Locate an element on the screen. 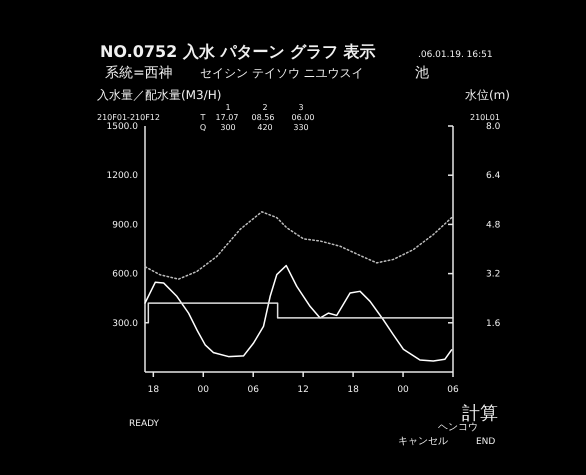  text: セイシン テイソウ ニユウスイ is located at coordinates (282, 73).